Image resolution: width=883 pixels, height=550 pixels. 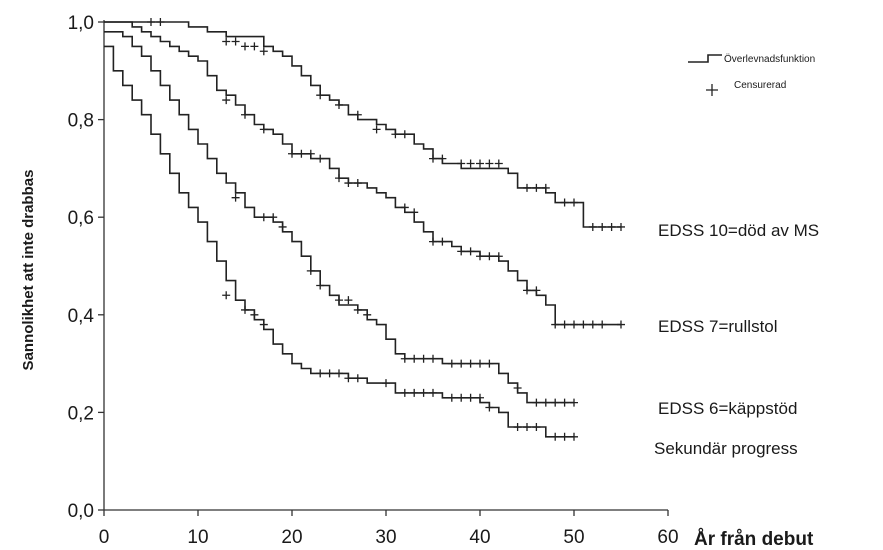 What do you see at coordinates (291, 537) in the screenshot?
I see `x-tick-label: 20` at bounding box center [291, 537].